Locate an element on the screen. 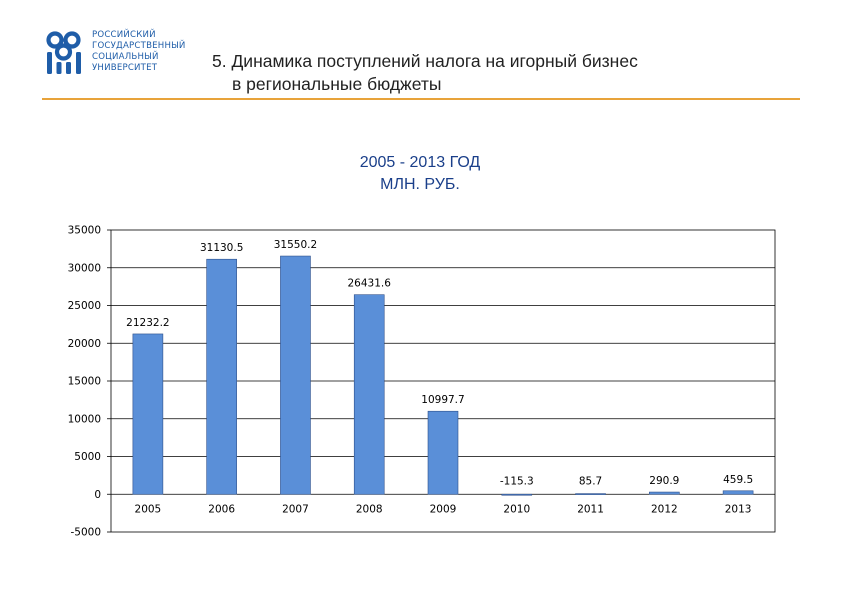 This screenshot has height=596, width=842. university-name-line: ГОСУДАРСТВЕННЫЙ is located at coordinates (139, 46).